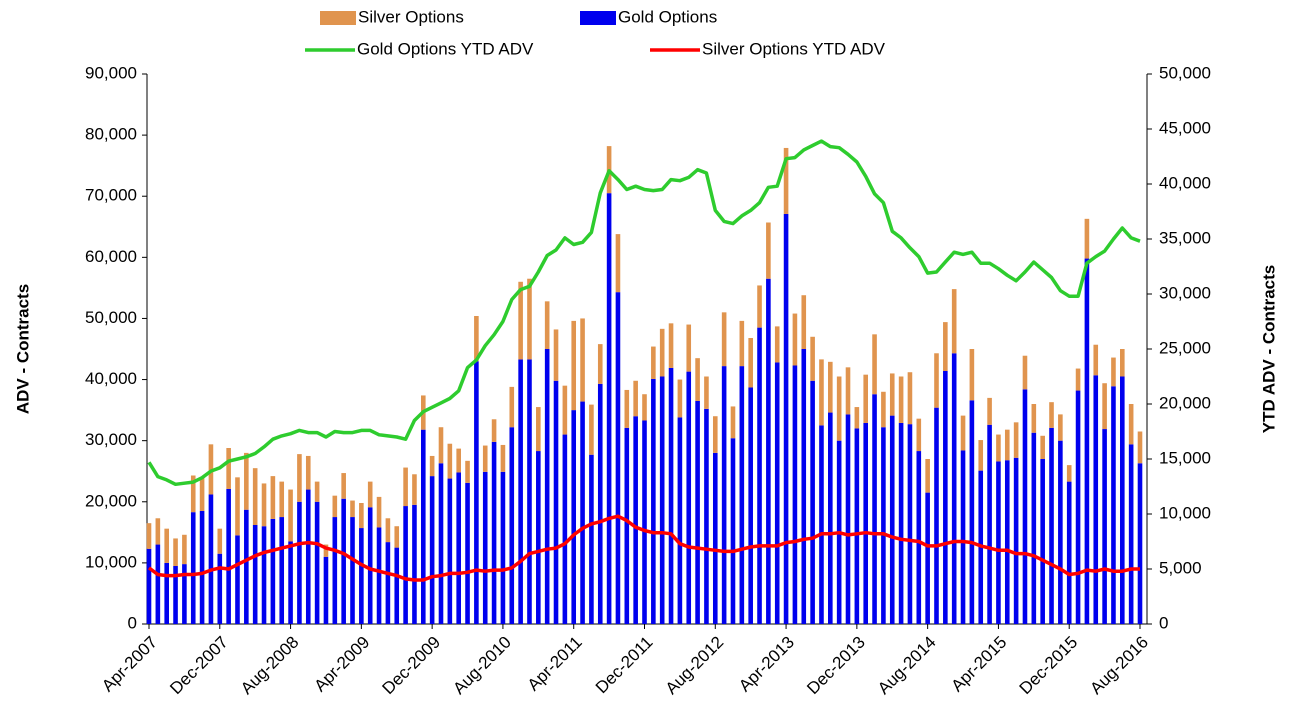 The width and height of the screenshot is (1291, 721). Describe the element at coordinates (1185, 292) in the screenshot. I see `y2-tick-label: 30,000` at that location.